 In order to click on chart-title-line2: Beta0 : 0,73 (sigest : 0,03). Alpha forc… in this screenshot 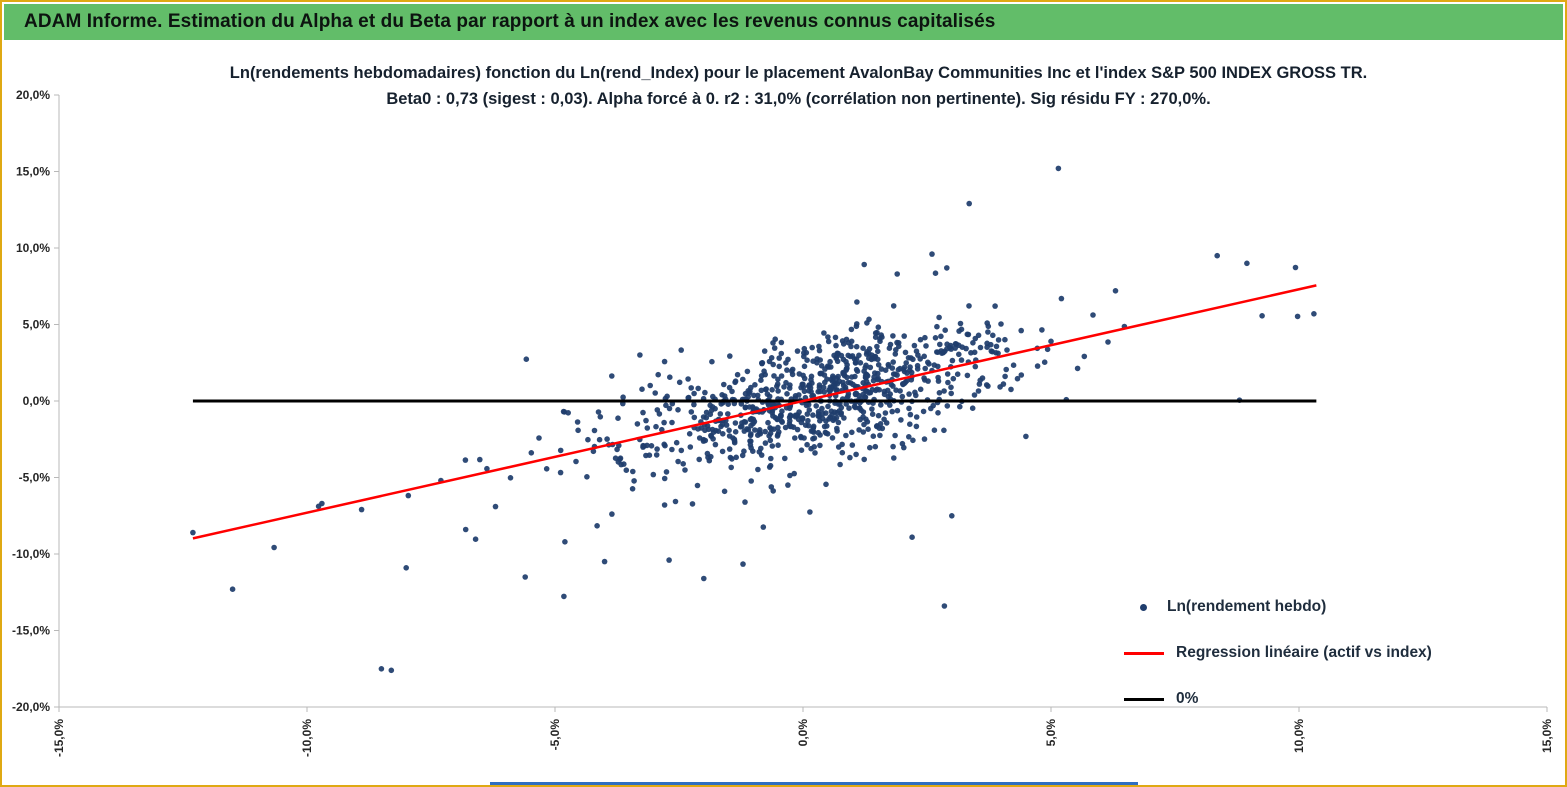, I will do `click(798, 99)`.